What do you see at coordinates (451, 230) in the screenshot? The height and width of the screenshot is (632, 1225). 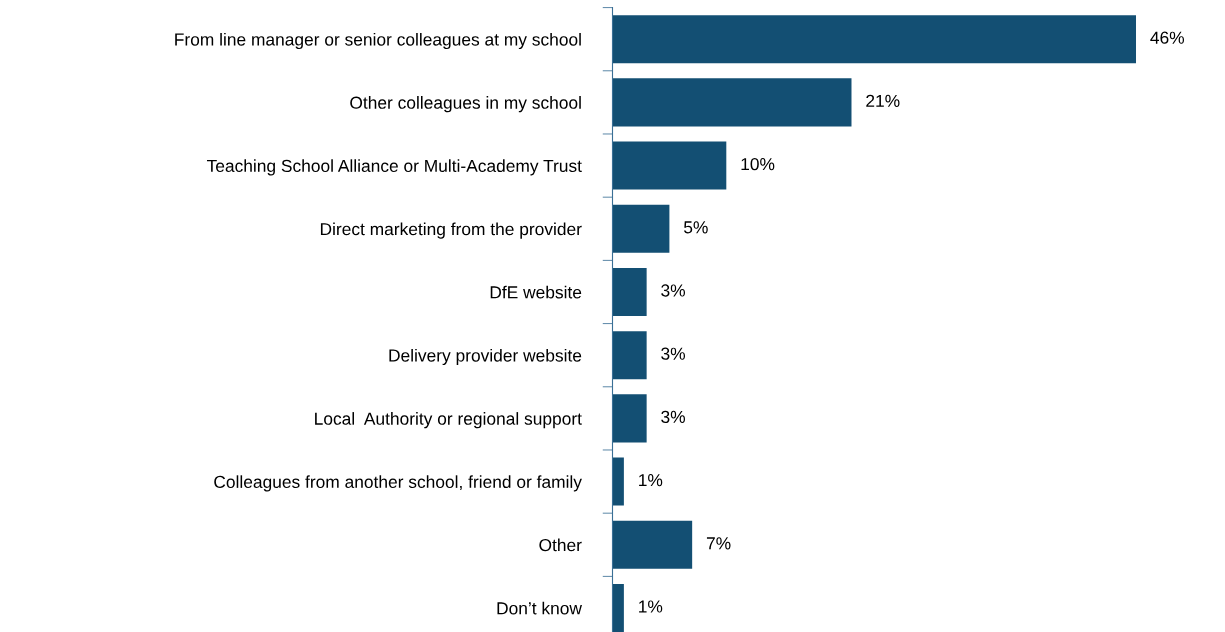 I see `y-tick-label: Direct marketing from the provider` at bounding box center [451, 230].